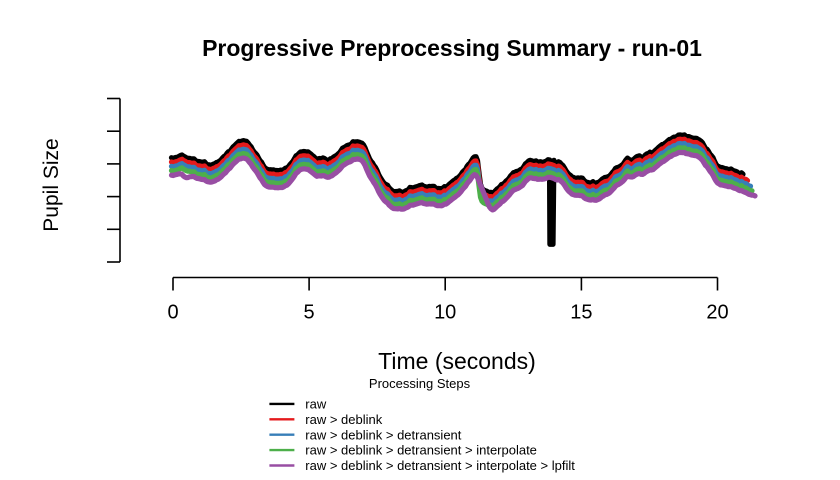  I want to click on svg-text: 20, so click(717, 313).